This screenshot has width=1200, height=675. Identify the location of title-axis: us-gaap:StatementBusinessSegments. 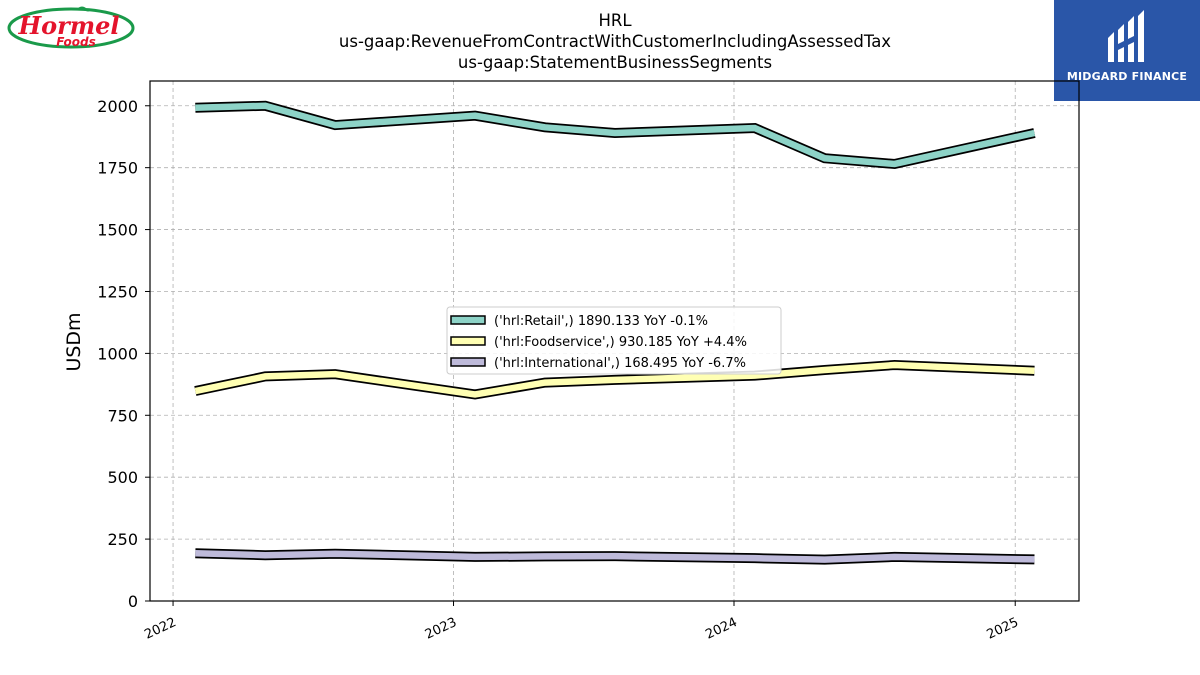
(615, 62).